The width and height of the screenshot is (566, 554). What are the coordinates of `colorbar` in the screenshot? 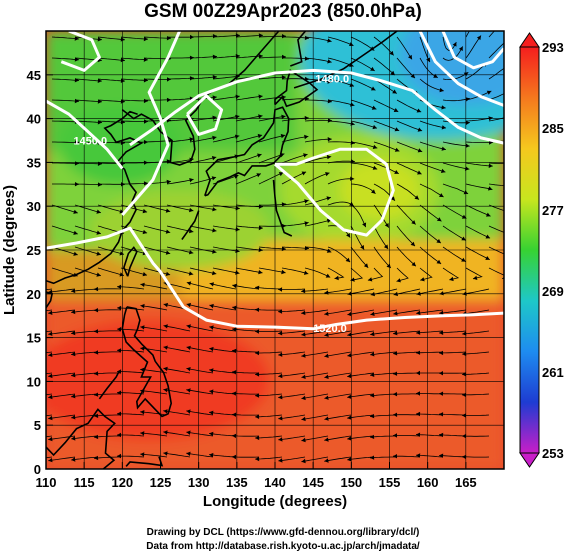 It's located at (529, 250).